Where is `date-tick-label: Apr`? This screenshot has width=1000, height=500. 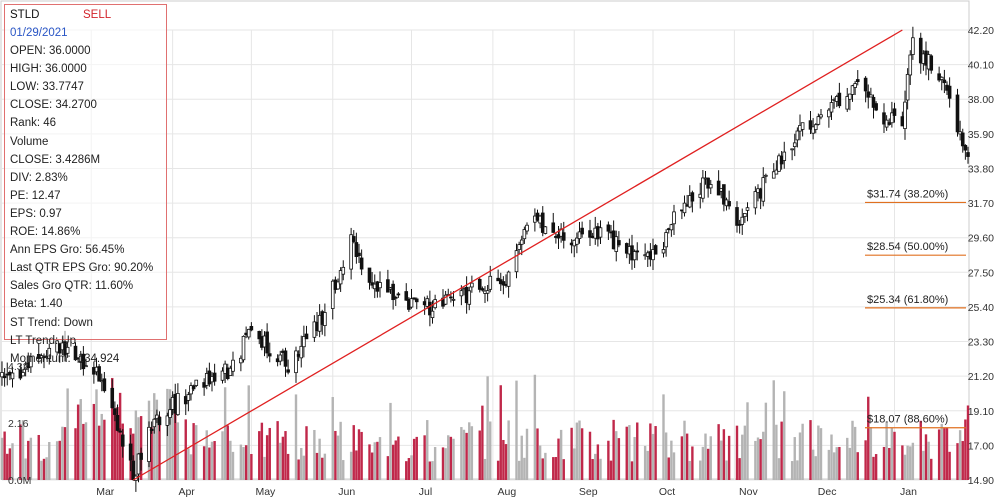 date-tick-label: Apr is located at coordinates (186, 492).